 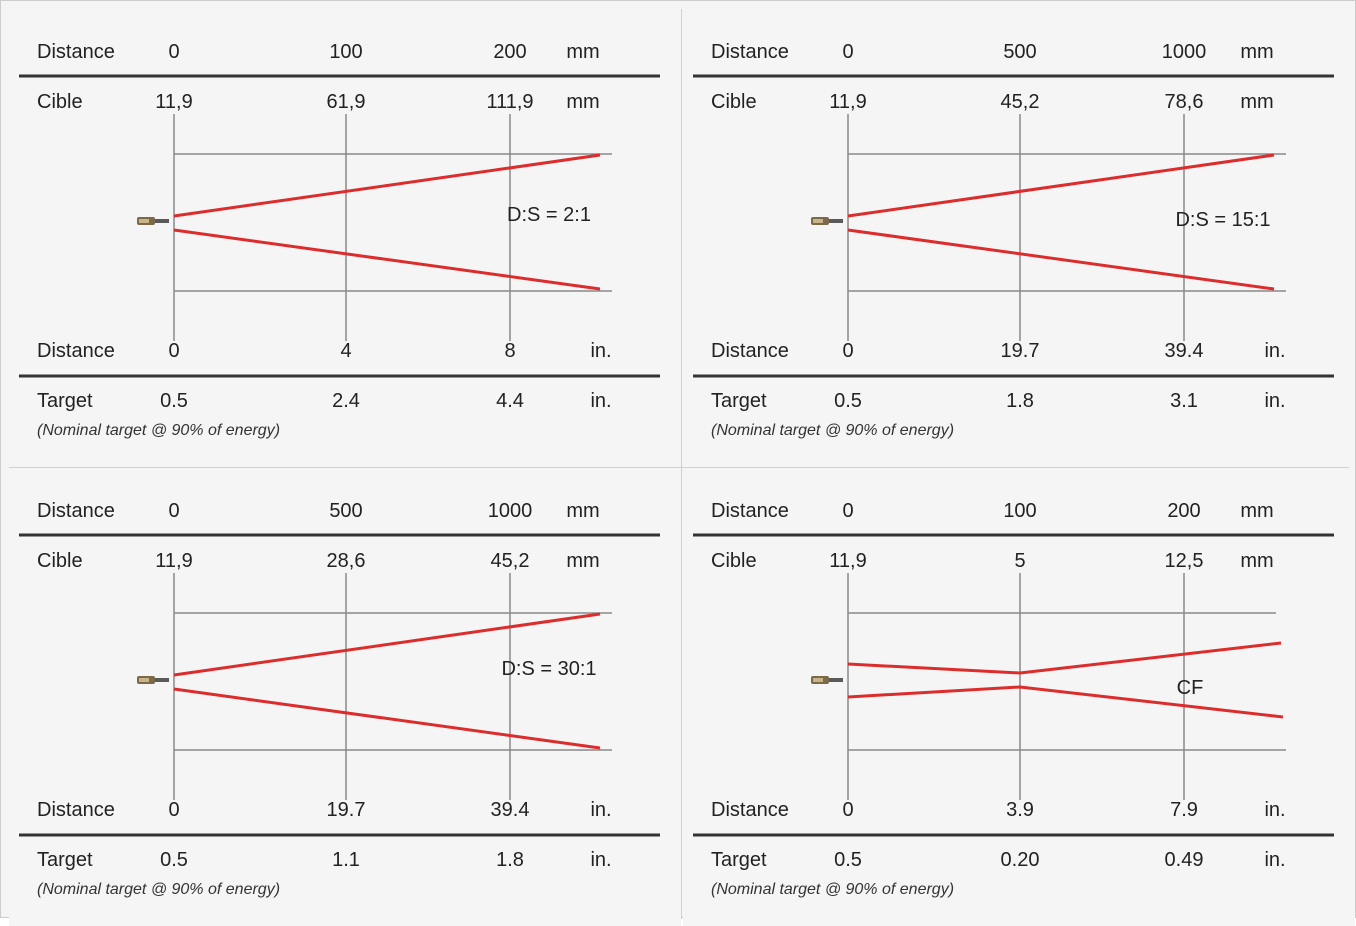 I want to click on target-in-value: 2.4, so click(x=346, y=401).